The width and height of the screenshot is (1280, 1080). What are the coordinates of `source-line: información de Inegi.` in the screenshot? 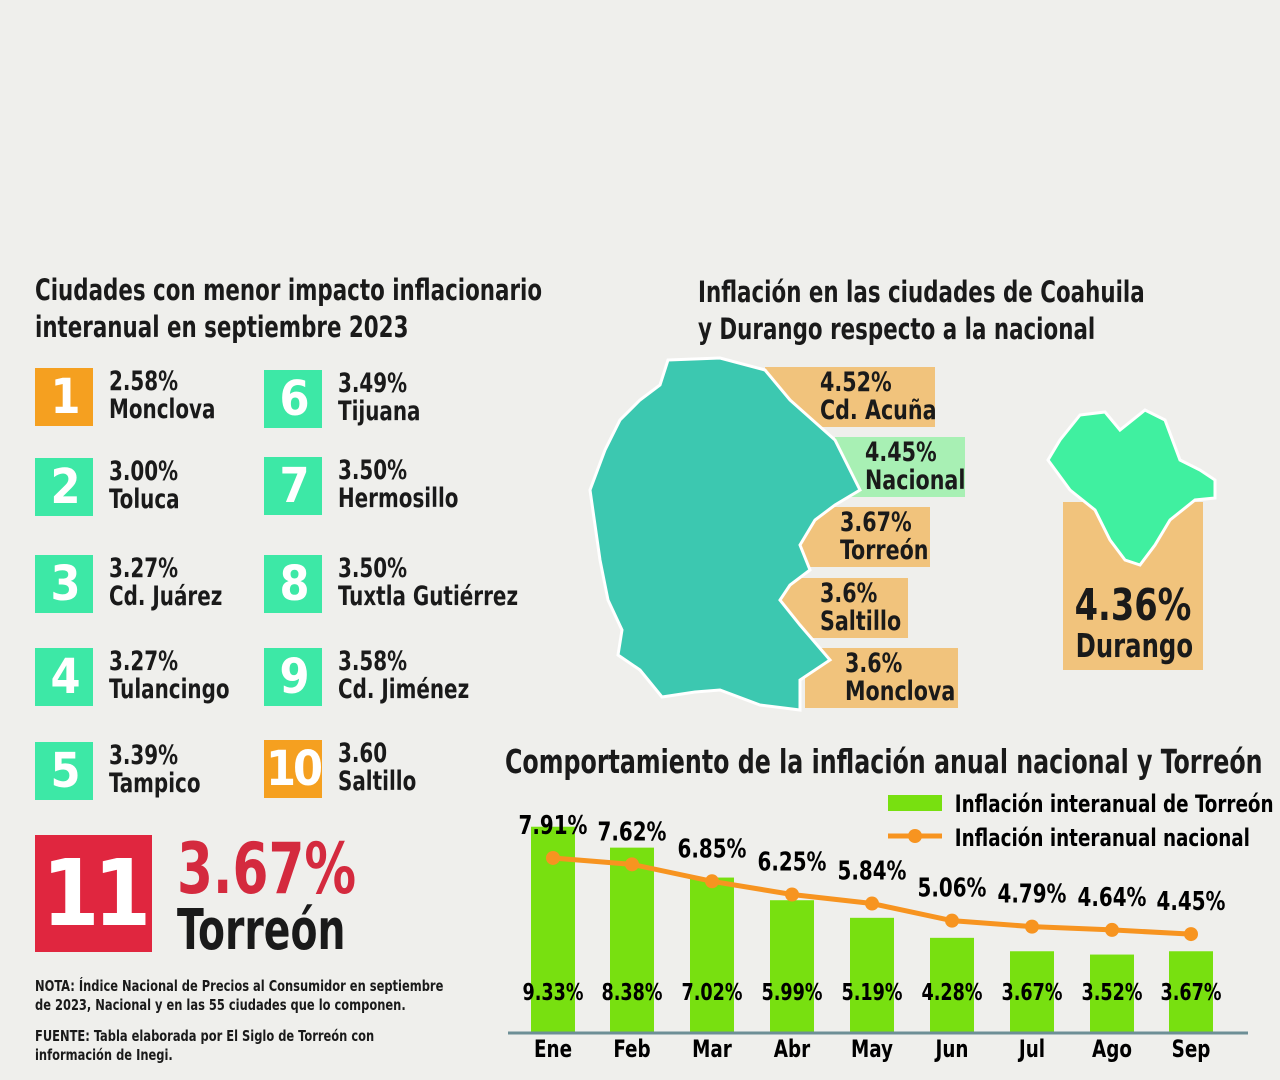 It's located at (104, 1055).